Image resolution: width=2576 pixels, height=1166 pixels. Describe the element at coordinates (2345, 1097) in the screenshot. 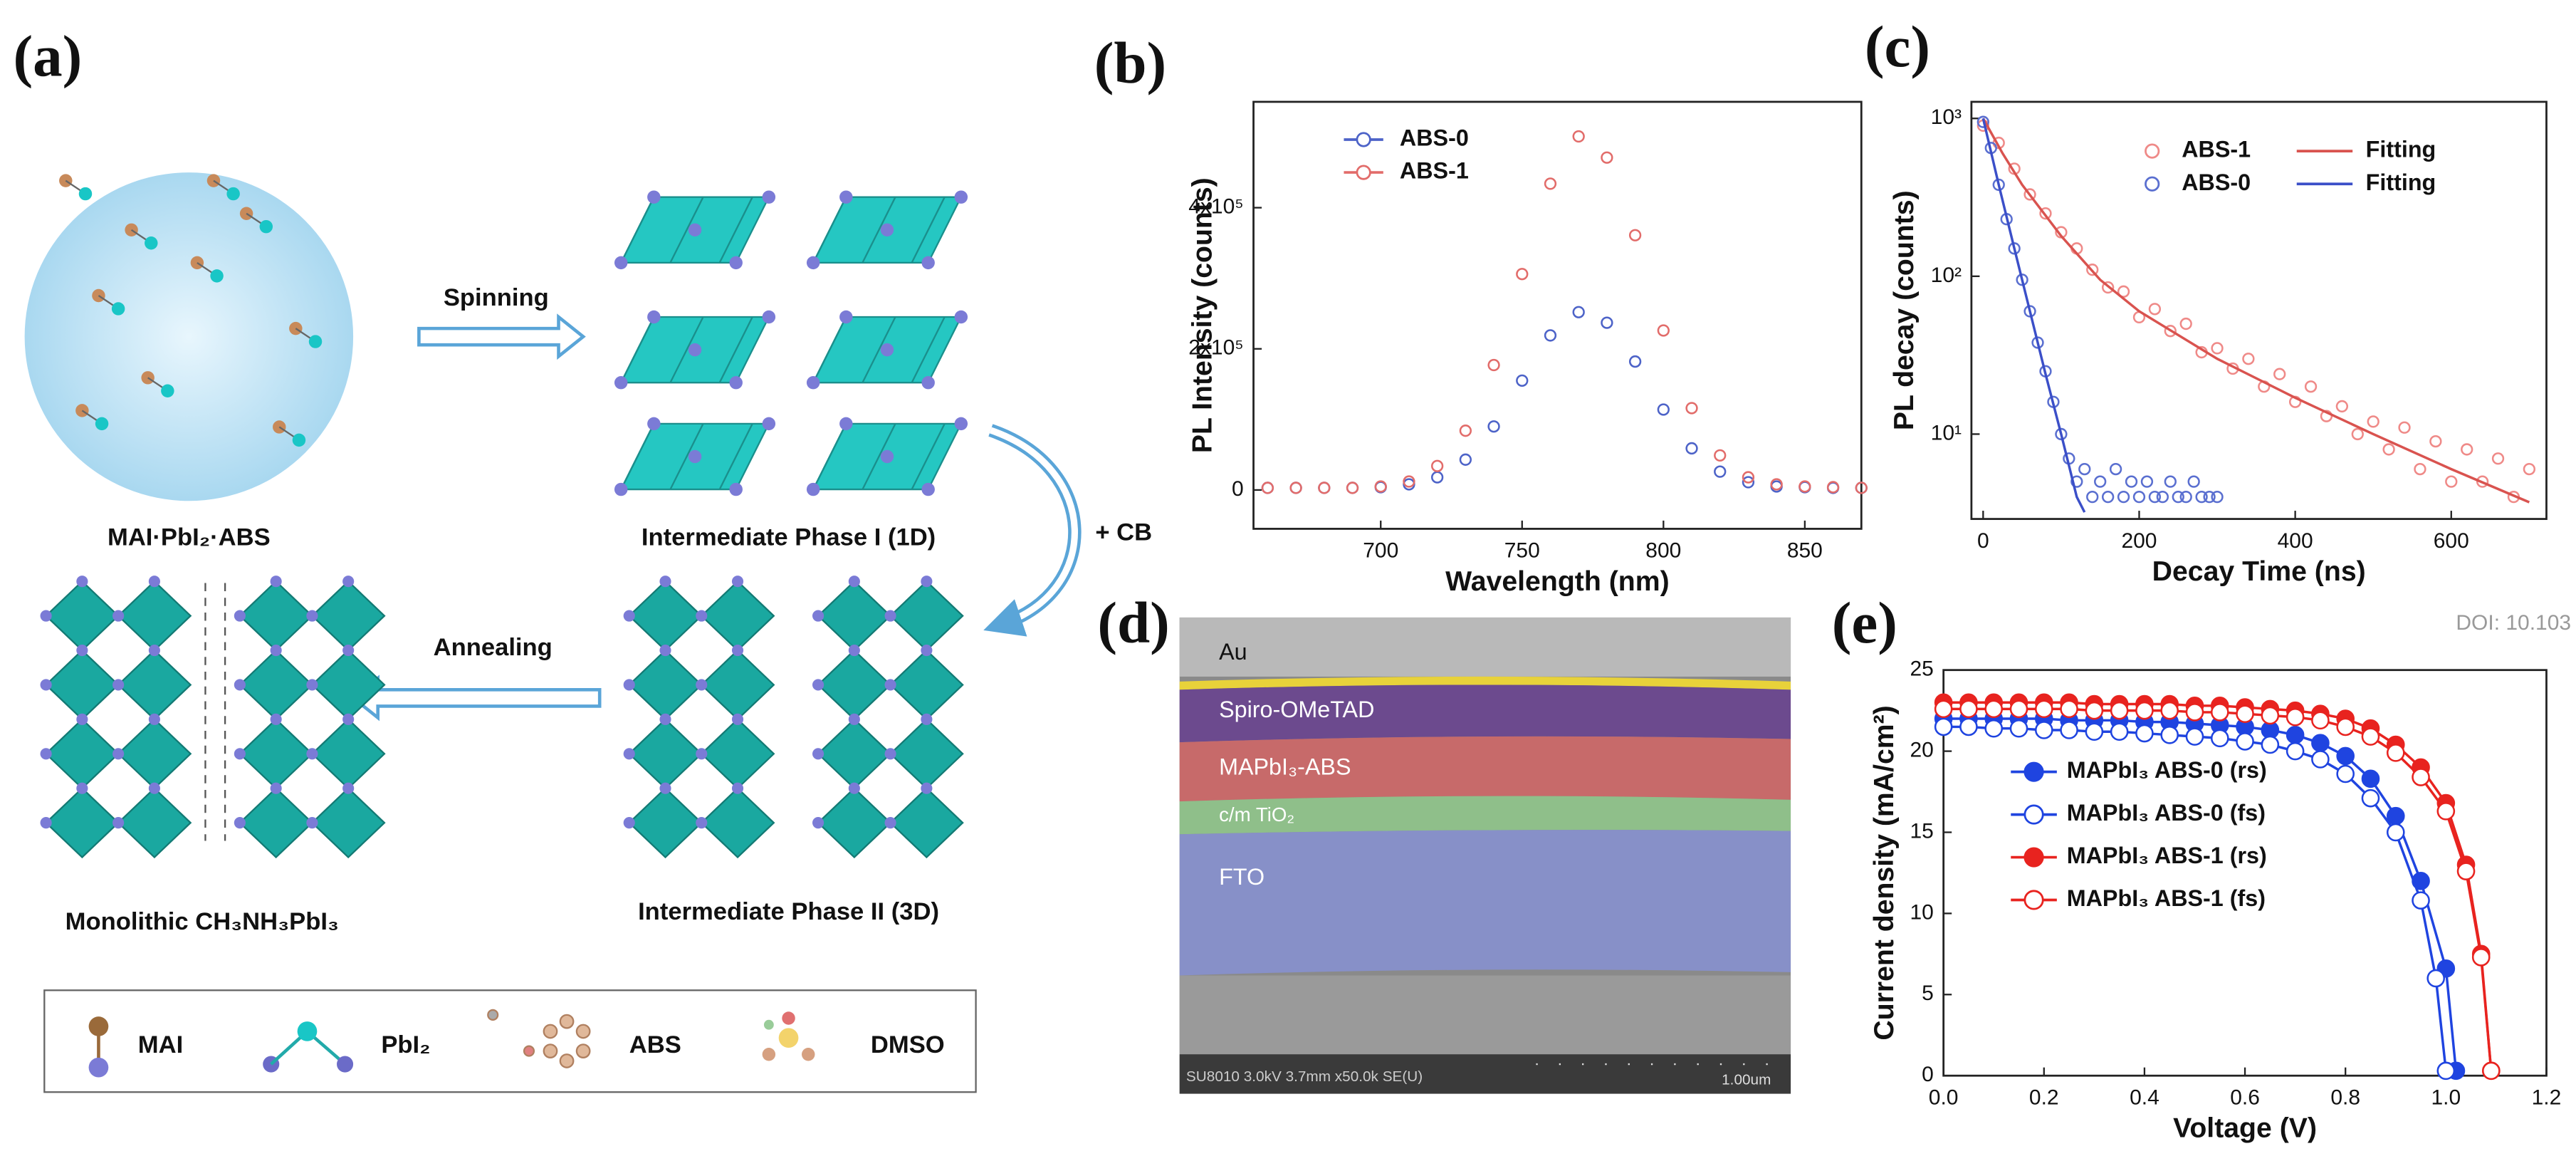

I see `x-tick-label: 0.8` at that location.